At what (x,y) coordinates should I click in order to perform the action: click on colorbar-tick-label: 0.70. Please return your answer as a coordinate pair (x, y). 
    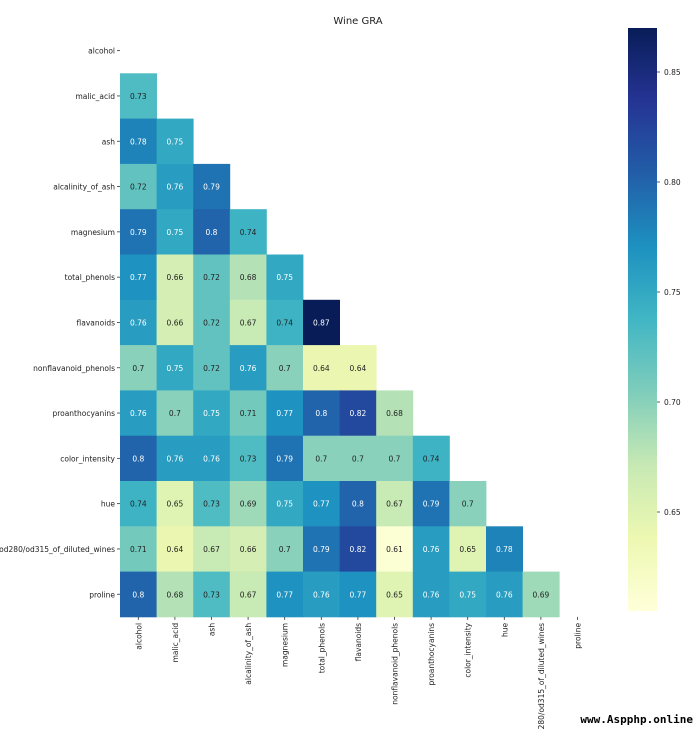
    Looking at the image, I should click on (672, 402).